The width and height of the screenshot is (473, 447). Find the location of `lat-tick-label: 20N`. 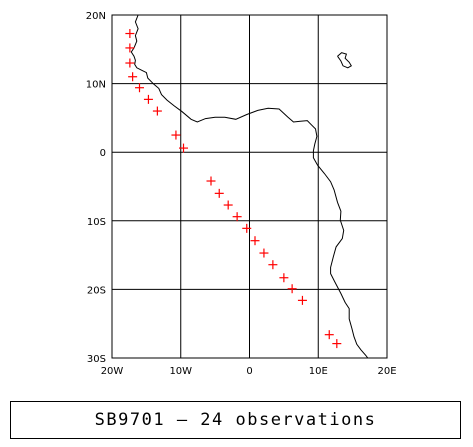

lat-tick-label: 20N is located at coordinates (96, 16).